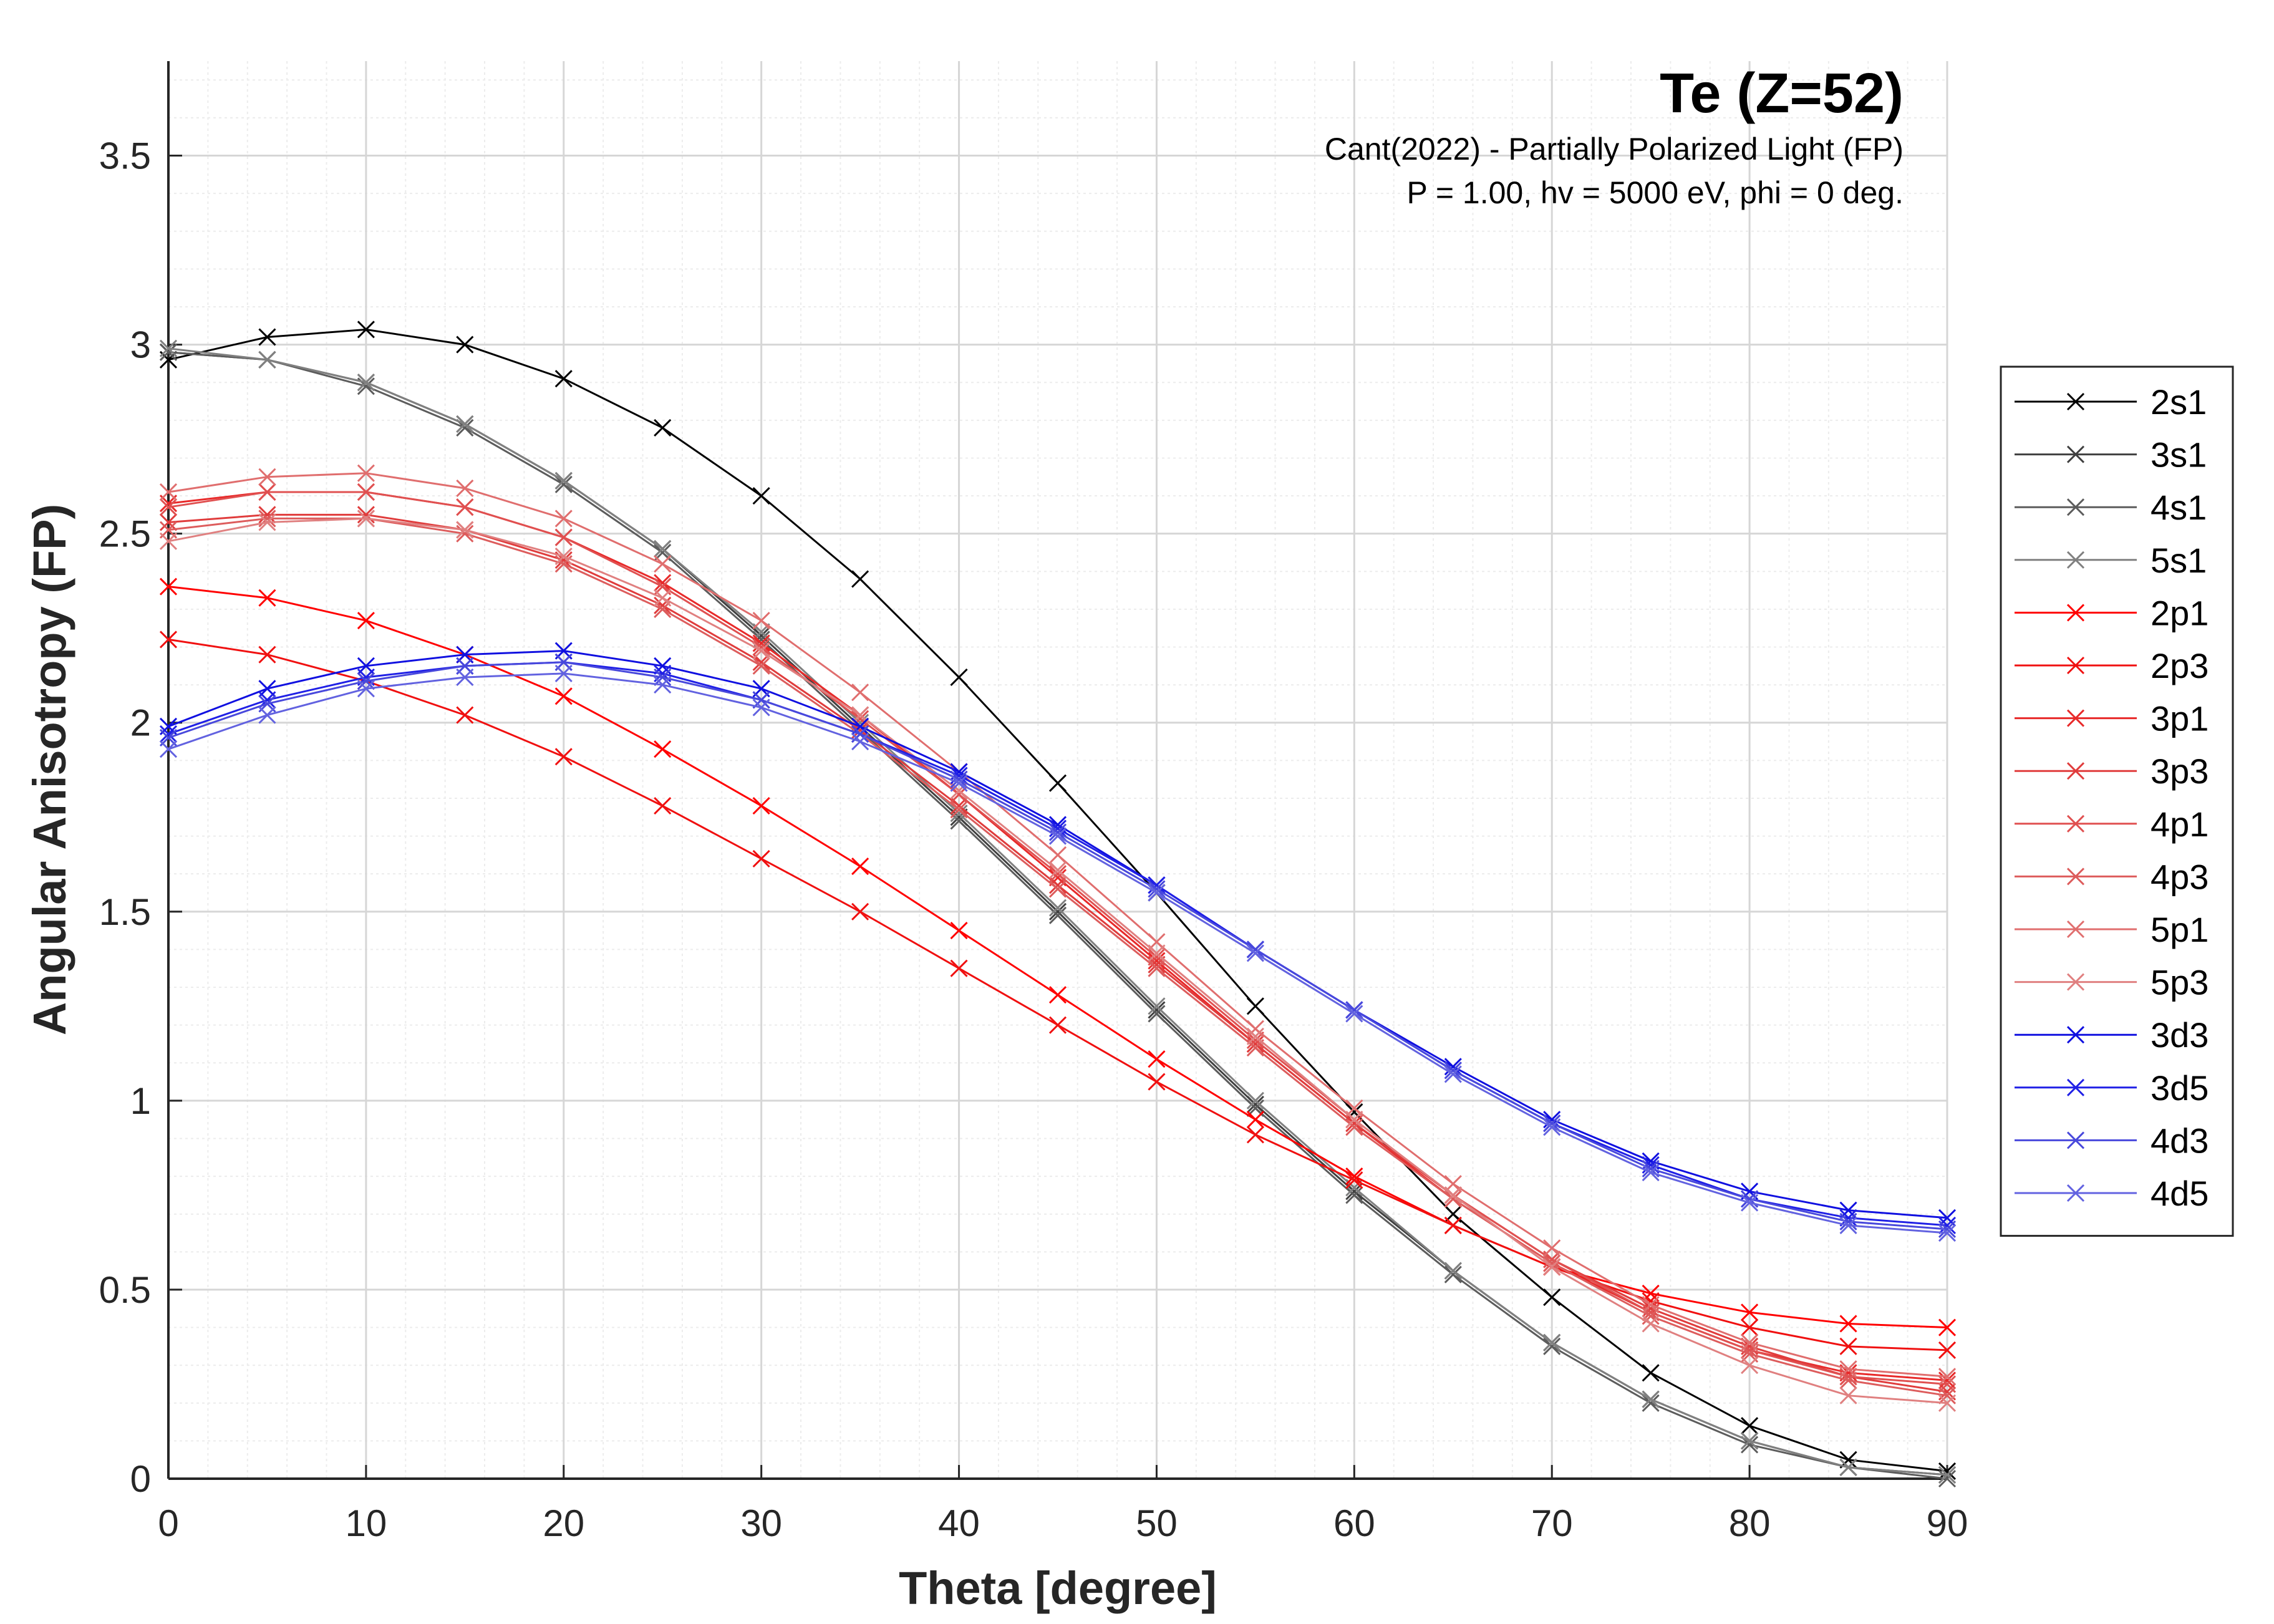 This screenshot has height=1624, width=2274. I want to click on y-tick-label: 2, so click(140, 723).